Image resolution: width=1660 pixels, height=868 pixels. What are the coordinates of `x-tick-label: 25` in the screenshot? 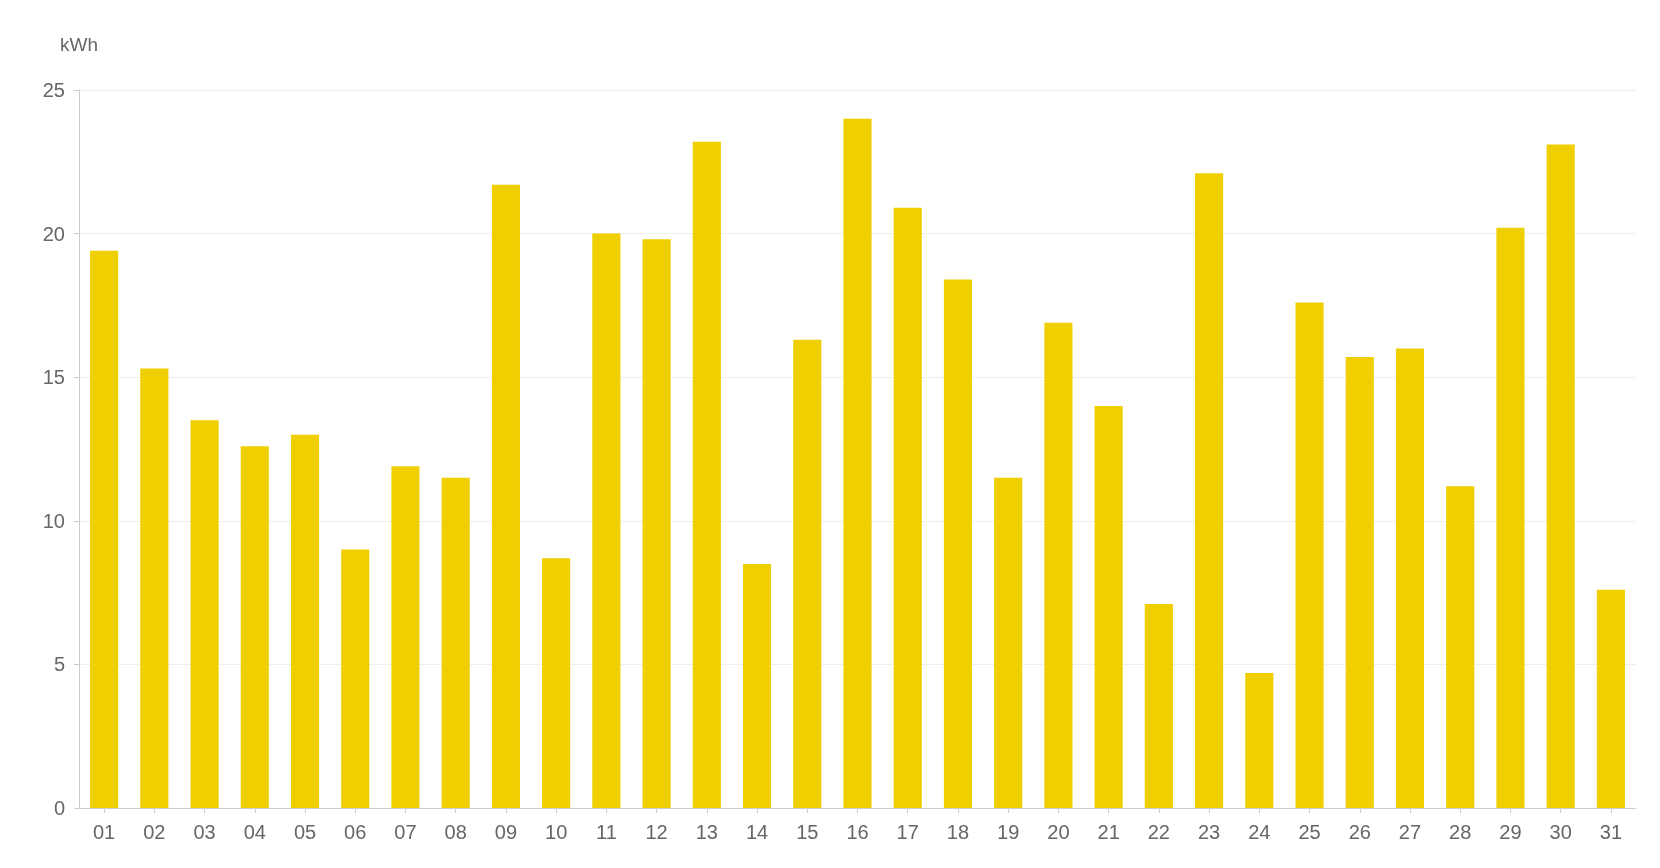 It's located at (1309, 832).